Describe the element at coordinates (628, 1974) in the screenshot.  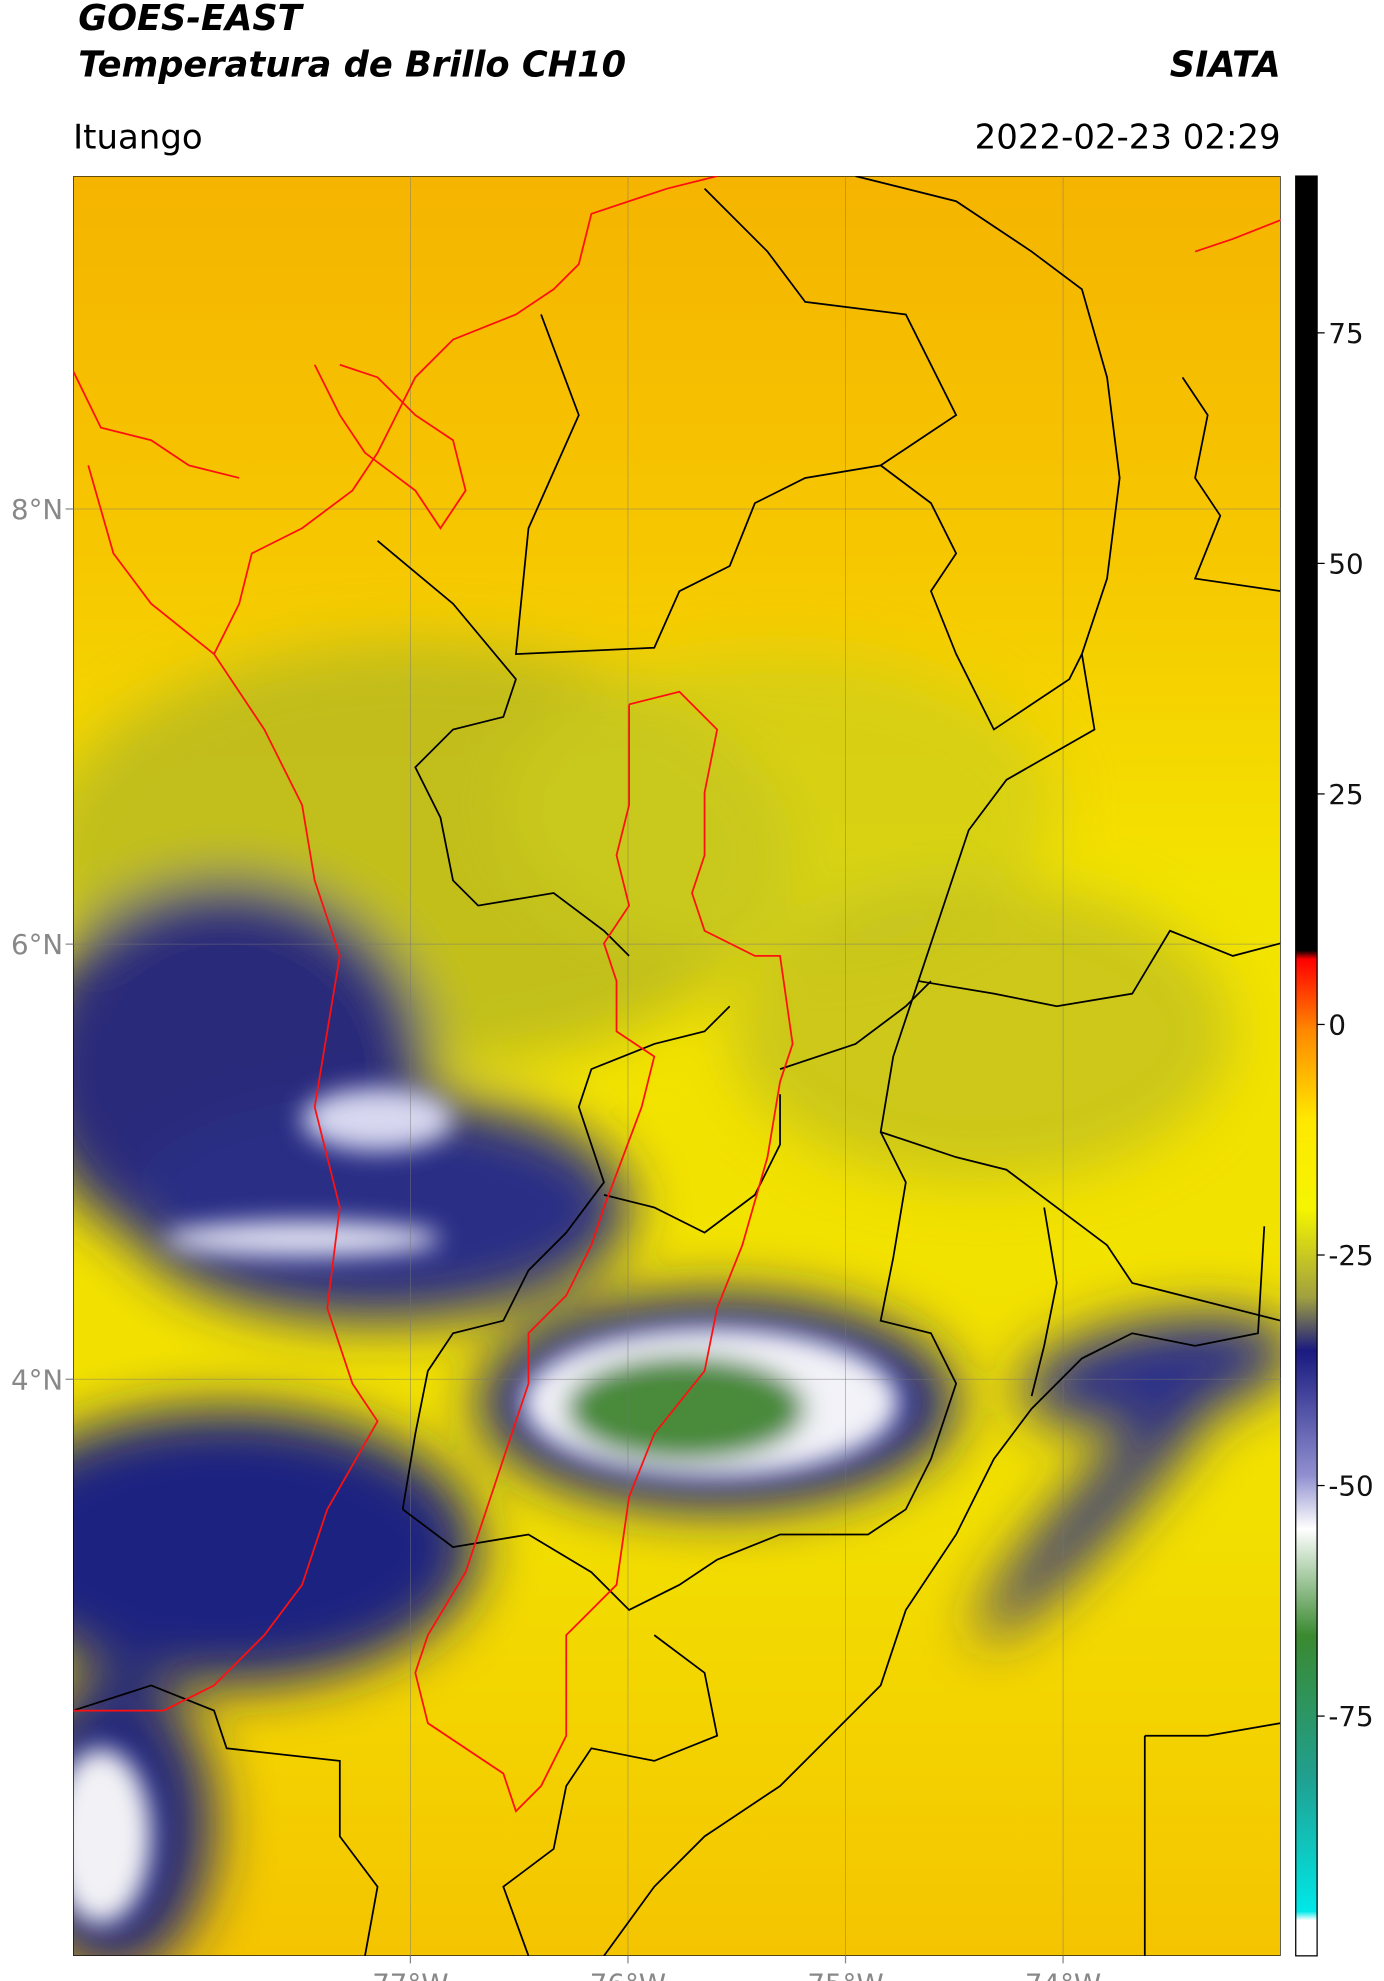
I see `x-tick-label: 76°W` at that location.